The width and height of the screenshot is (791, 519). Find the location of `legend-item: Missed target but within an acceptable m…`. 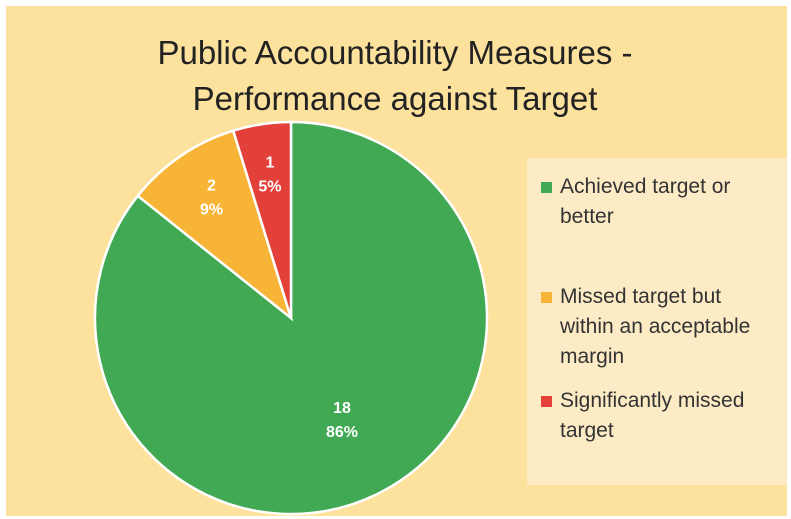

legend-item: Missed target but within an acceptable m… is located at coordinates (659, 327).